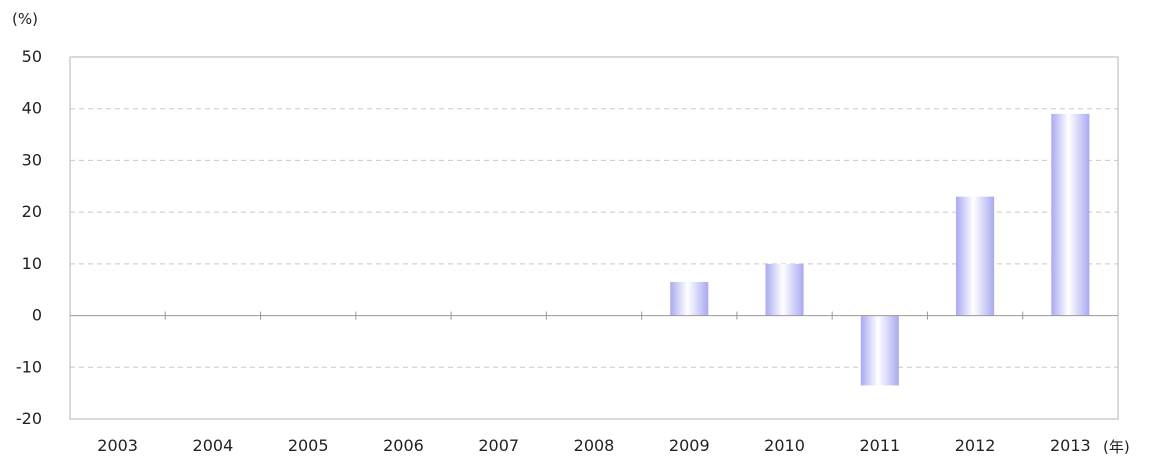  I want to click on y-tick-label: 20, so click(32, 211).